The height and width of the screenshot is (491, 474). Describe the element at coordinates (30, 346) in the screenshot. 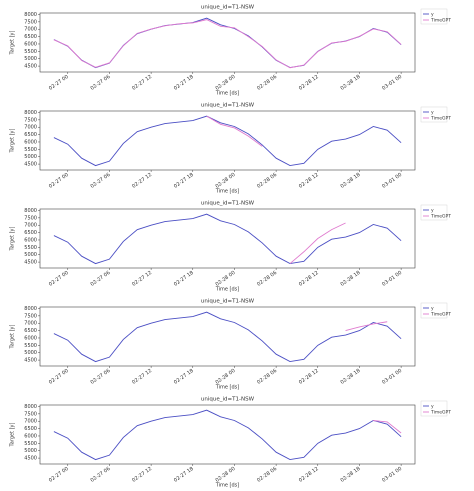

I see `y-tick-label: 5500` at that location.